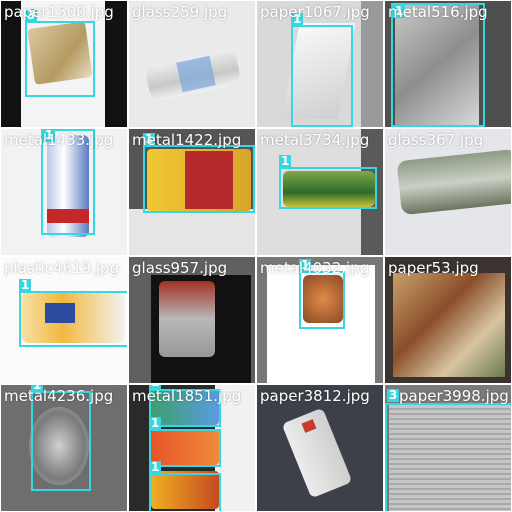 The width and height of the screenshot is (512, 512). I want to click on can-band, so click(68, 216).